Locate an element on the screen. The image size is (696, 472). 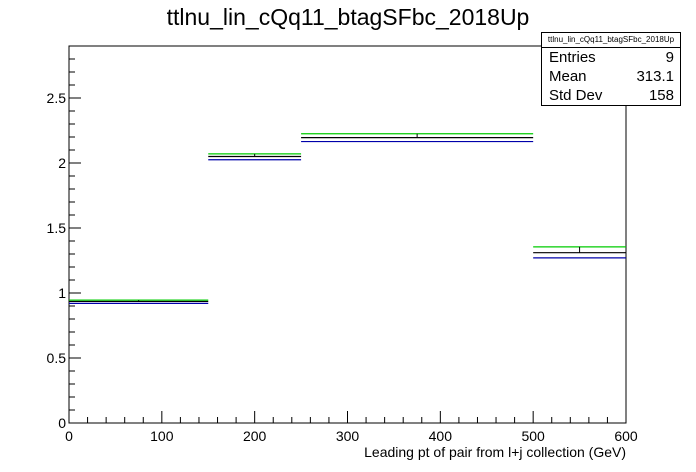
y-tick-label: 0 is located at coordinates (62, 423).